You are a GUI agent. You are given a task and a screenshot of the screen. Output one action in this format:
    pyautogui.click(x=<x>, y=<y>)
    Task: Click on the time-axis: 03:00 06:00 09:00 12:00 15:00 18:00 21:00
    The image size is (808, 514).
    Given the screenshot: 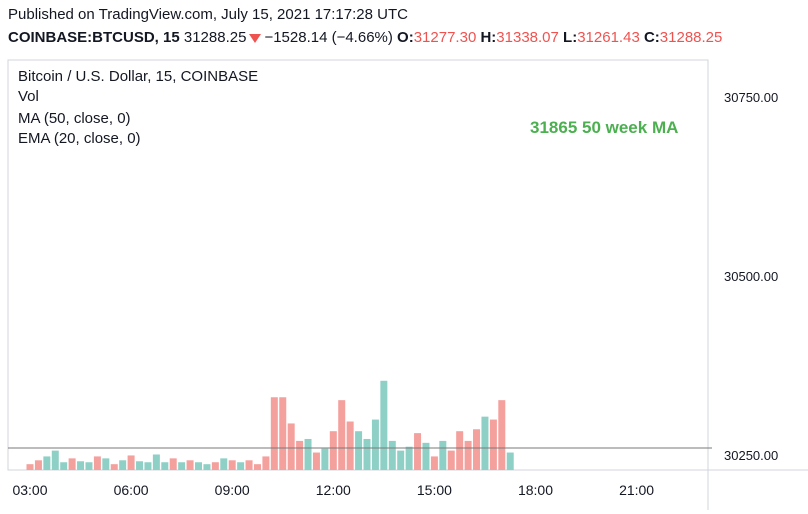 What is the action you would take?
    pyautogui.click(x=333, y=490)
    